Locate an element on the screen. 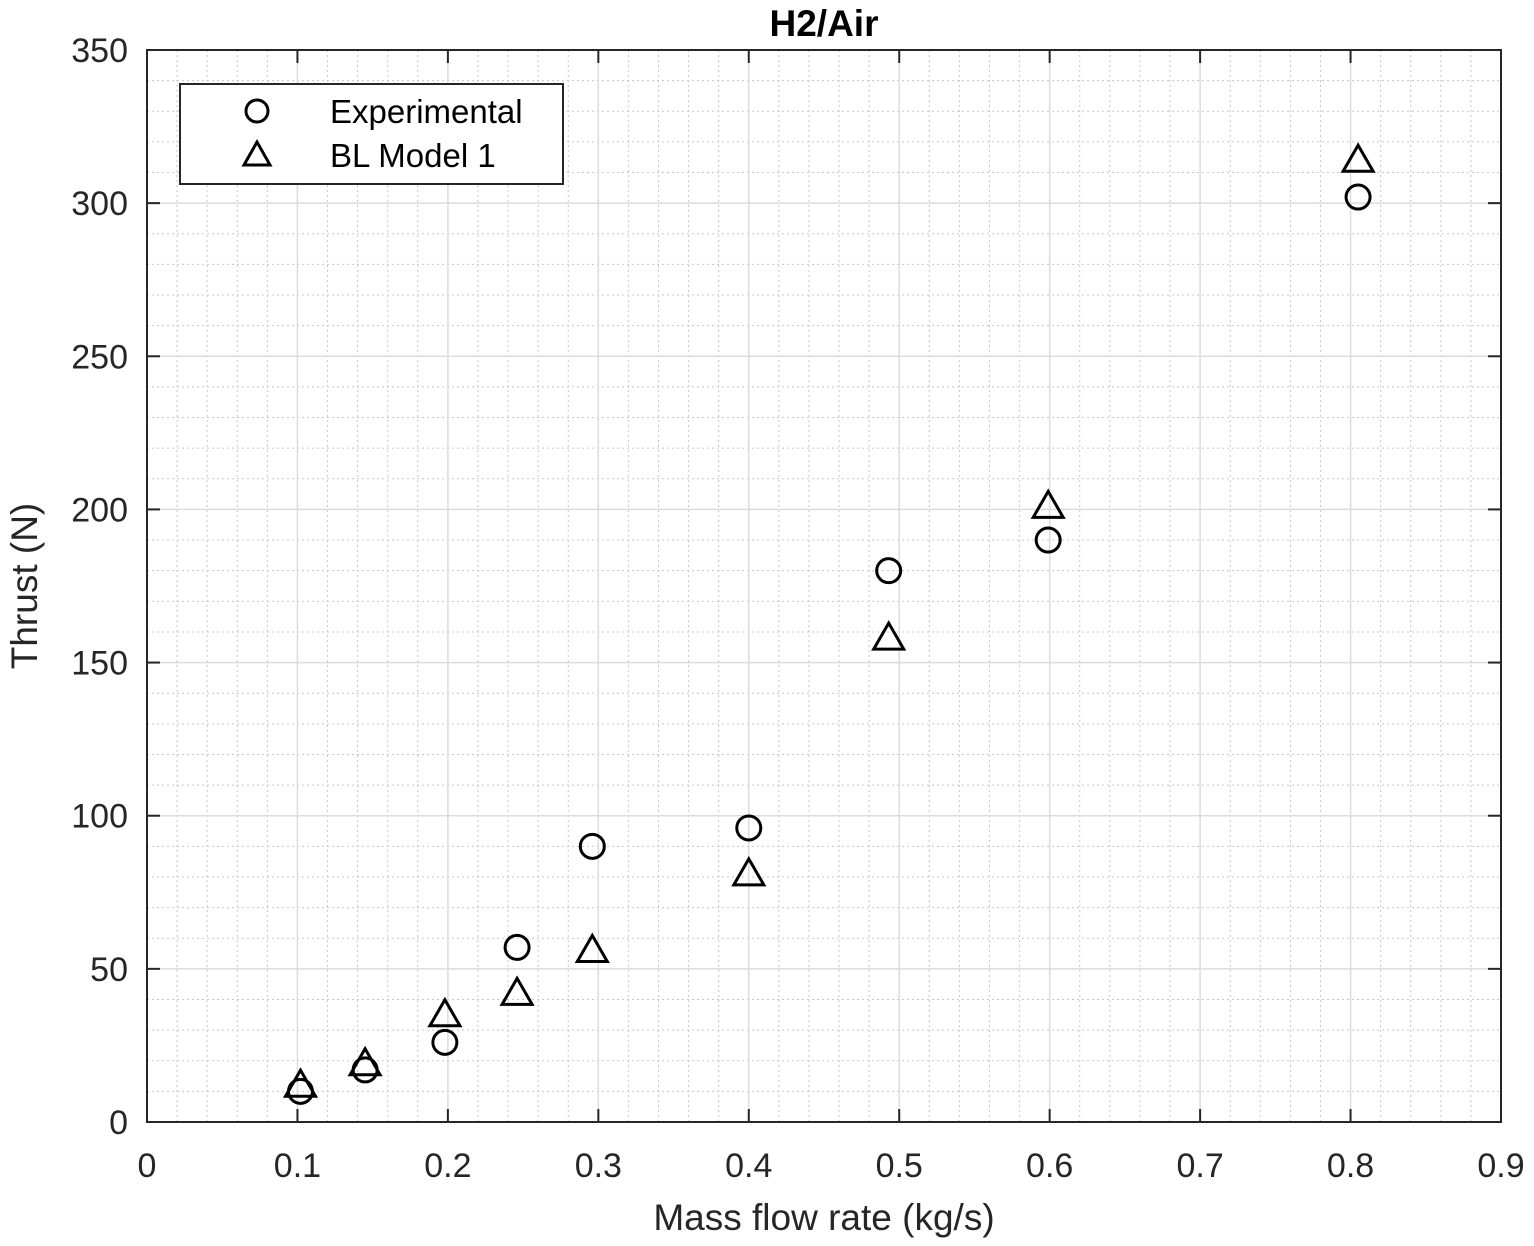 This screenshot has width=1534, height=1246. y-tick-label: 0 is located at coordinates (118, 1123).